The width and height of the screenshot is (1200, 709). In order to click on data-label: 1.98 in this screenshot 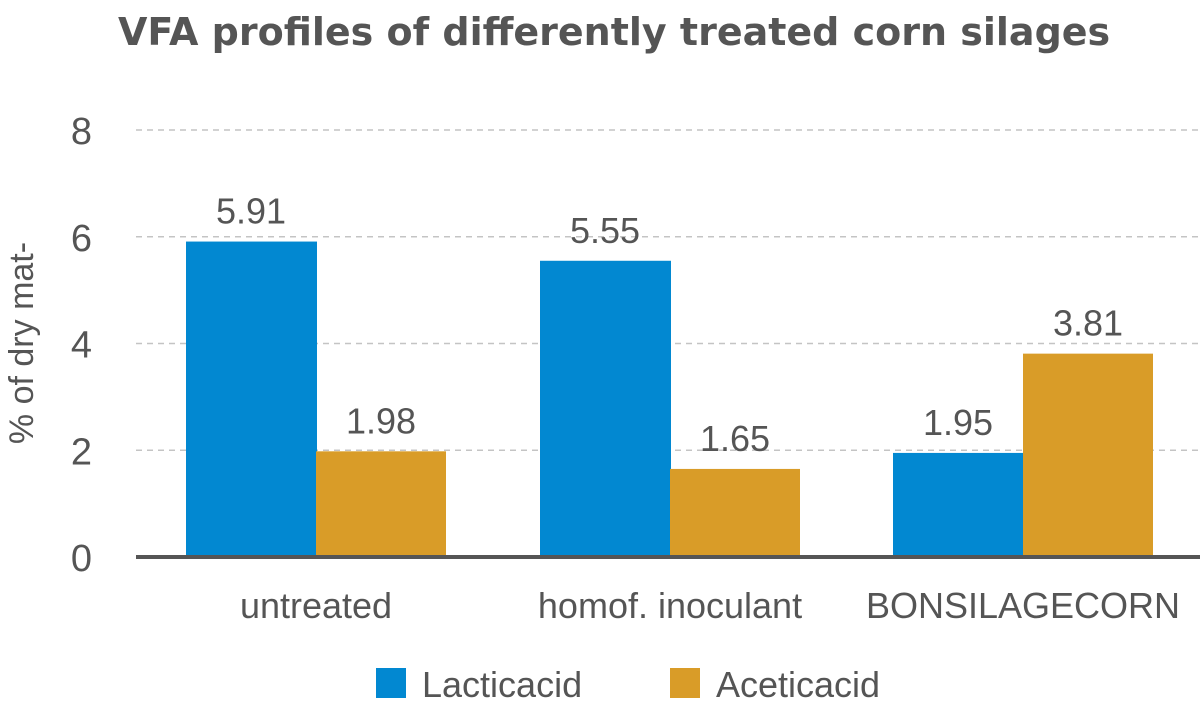, I will do `click(381, 420)`.